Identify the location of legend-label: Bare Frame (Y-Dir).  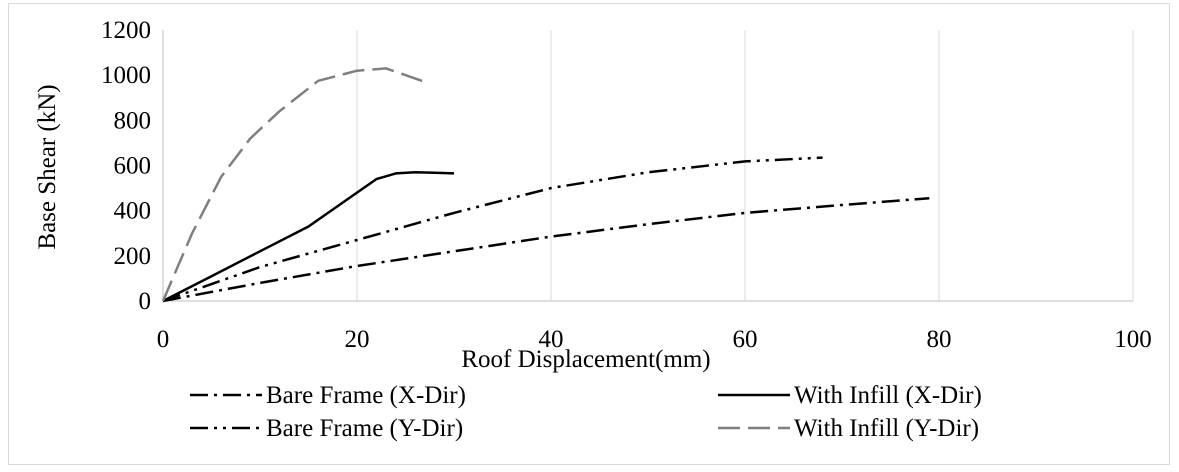
(364, 428).